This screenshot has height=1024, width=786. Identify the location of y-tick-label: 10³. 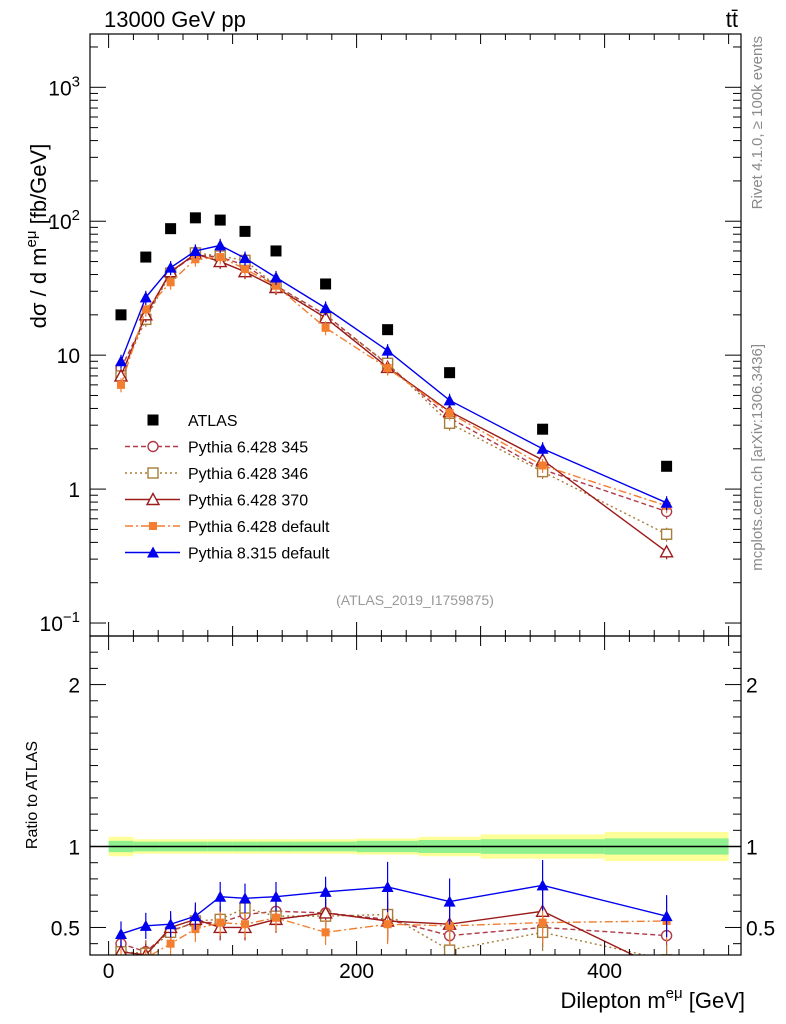
(64, 86).